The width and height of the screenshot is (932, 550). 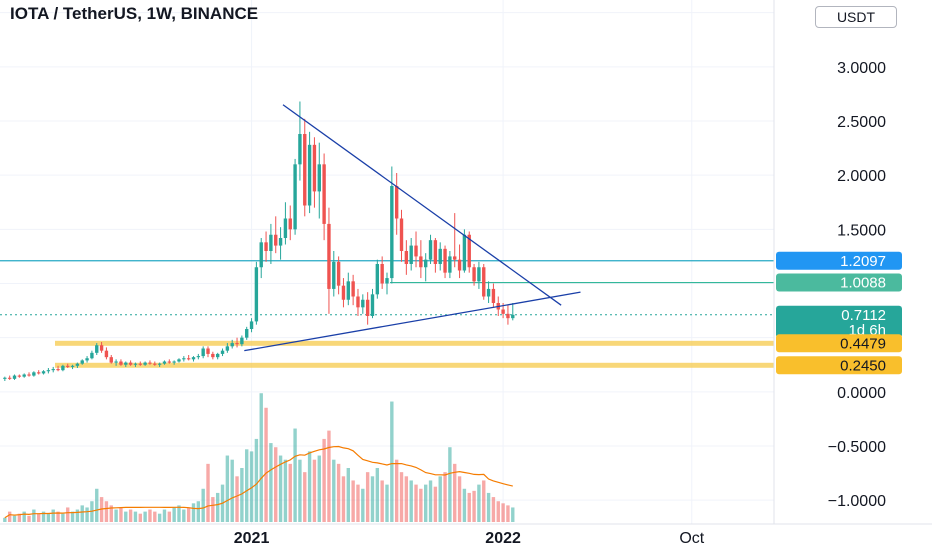 I want to click on time-axis-tick-label: 2022, so click(x=503, y=538).